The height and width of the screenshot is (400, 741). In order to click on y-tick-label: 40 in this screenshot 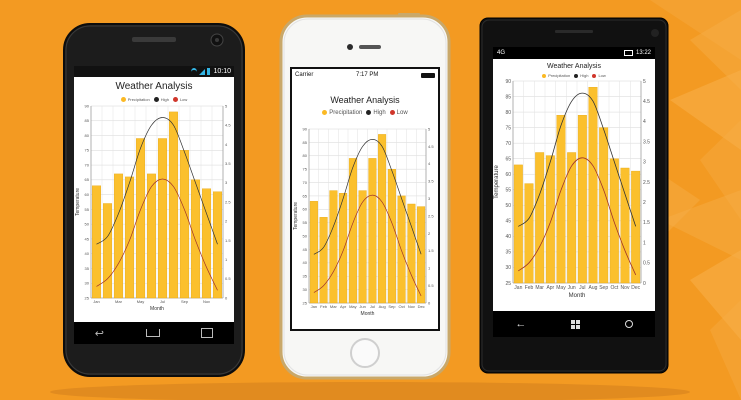, I will do `click(508, 237)`.